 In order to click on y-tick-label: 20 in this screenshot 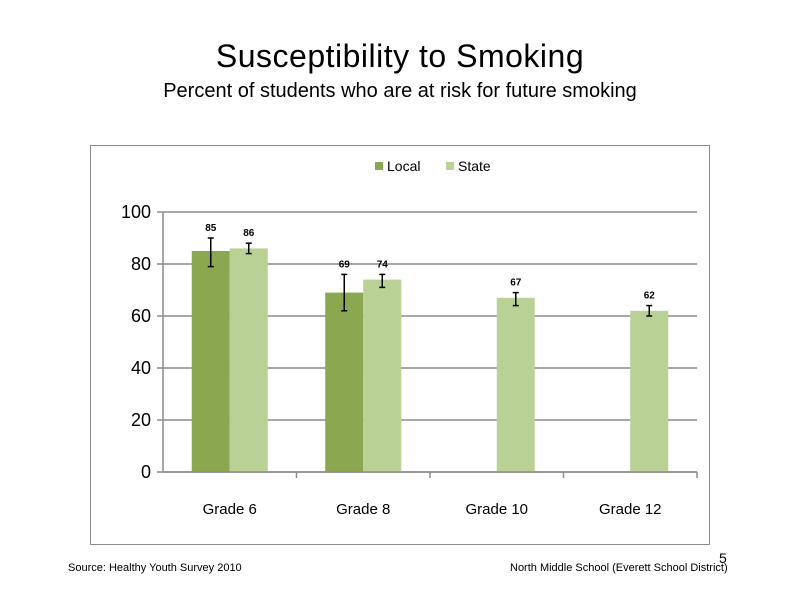, I will do `click(141, 420)`.